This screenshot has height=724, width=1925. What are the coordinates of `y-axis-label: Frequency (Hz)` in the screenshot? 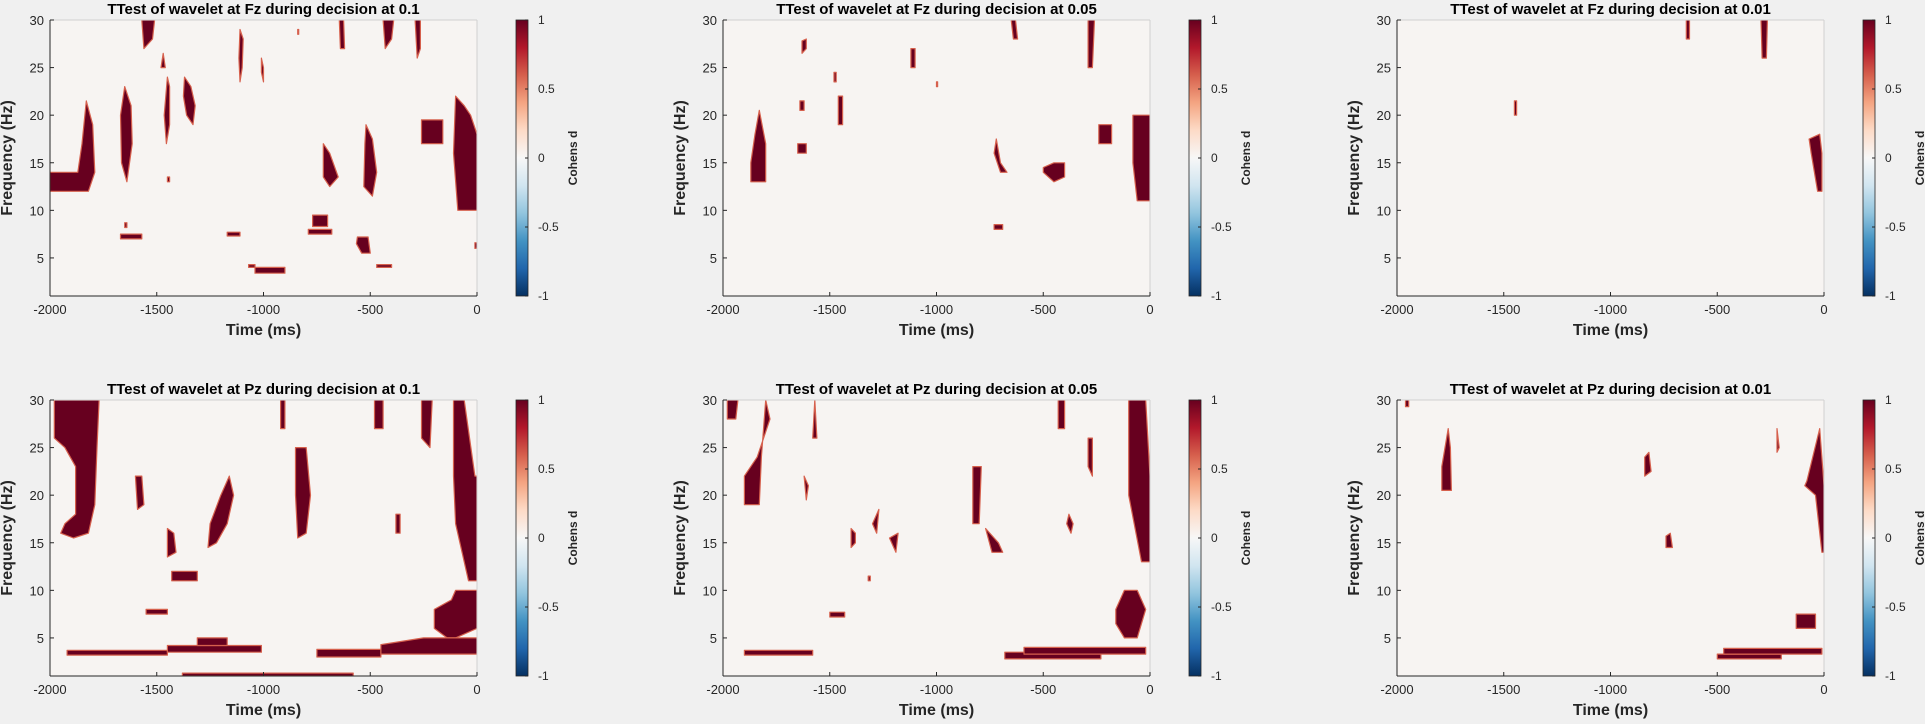 It's located at (680, 538).